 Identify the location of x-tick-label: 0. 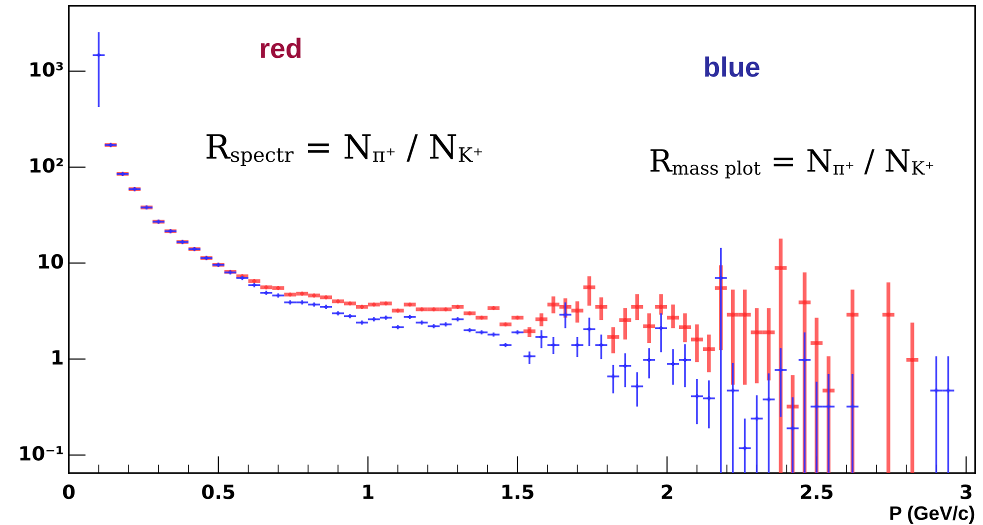
(68, 492).